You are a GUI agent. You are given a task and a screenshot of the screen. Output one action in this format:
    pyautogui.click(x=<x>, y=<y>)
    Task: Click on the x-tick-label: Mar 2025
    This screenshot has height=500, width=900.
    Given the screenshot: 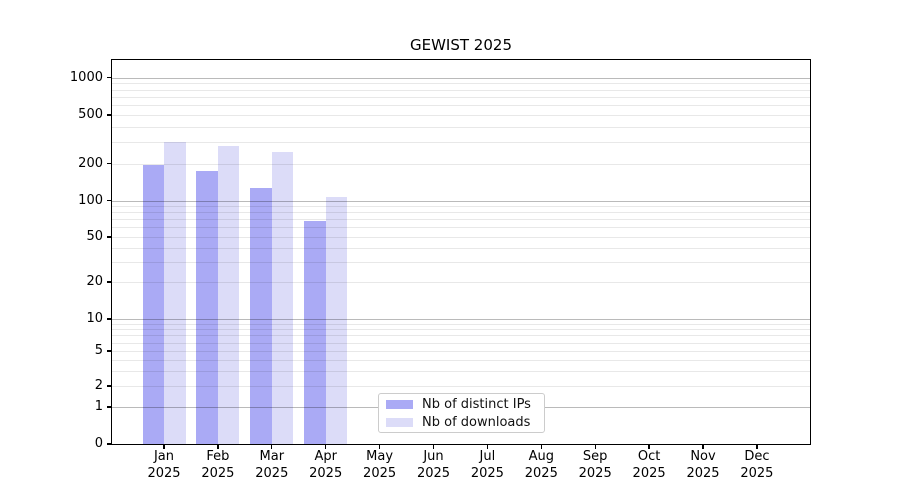 What is the action you would take?
    pyautogui.click(x=272, y=465)
    